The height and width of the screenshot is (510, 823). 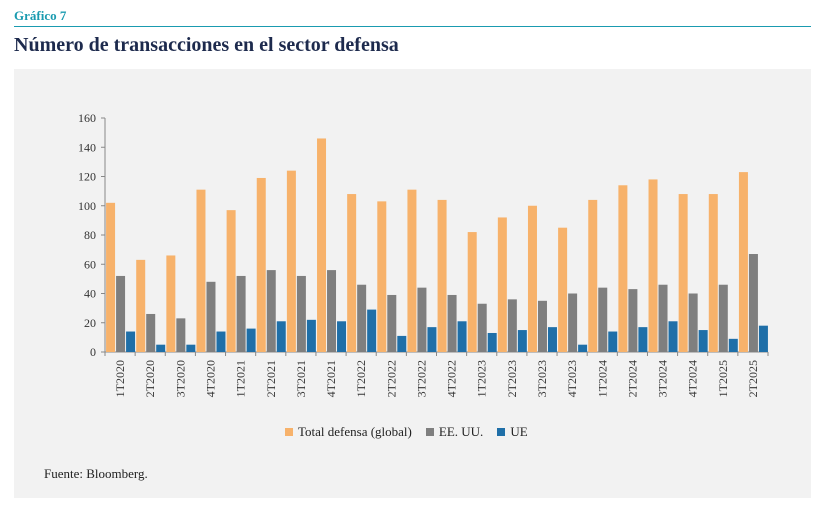 What do you see at coordinates (90, 323) in the screenshot?
I see `y-tick-label: 20` at bounding box center [90, 323].